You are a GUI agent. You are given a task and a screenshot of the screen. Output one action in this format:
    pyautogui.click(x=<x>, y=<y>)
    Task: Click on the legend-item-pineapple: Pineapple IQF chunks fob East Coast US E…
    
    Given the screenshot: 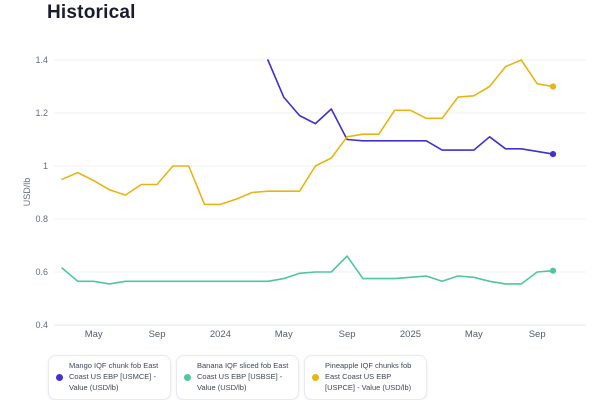 What is the action you would take?
    pyautogui.click(x=365, y=377)
    